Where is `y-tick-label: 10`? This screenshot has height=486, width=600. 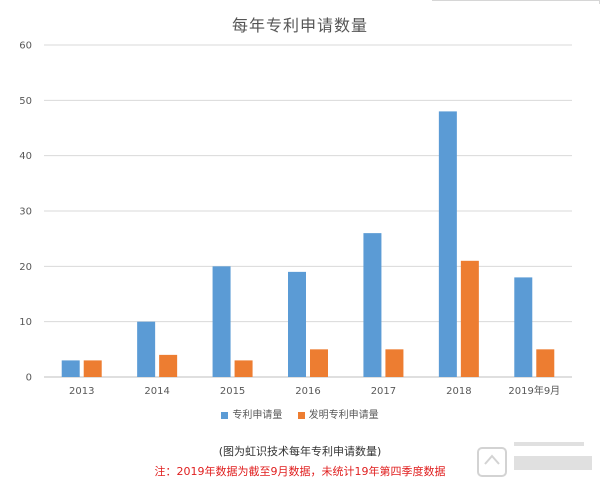 y-tick-label: 10 is located at coordinates (25, 322).